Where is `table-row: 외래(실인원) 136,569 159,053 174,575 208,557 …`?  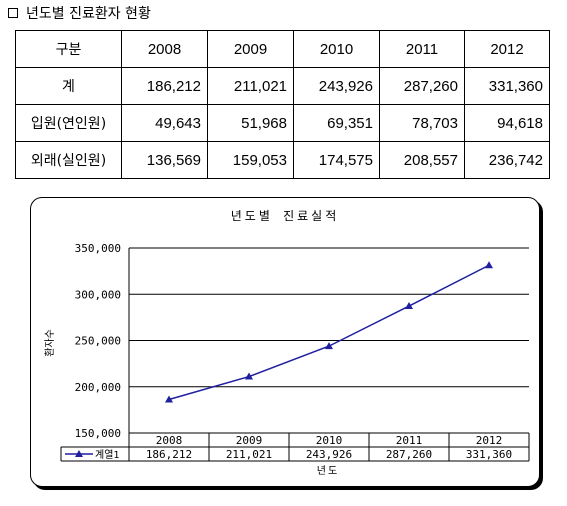
table-row: 외래(실인원) 136,569 159,053 174,575 208,557 … is located at coordinates (282, 160).